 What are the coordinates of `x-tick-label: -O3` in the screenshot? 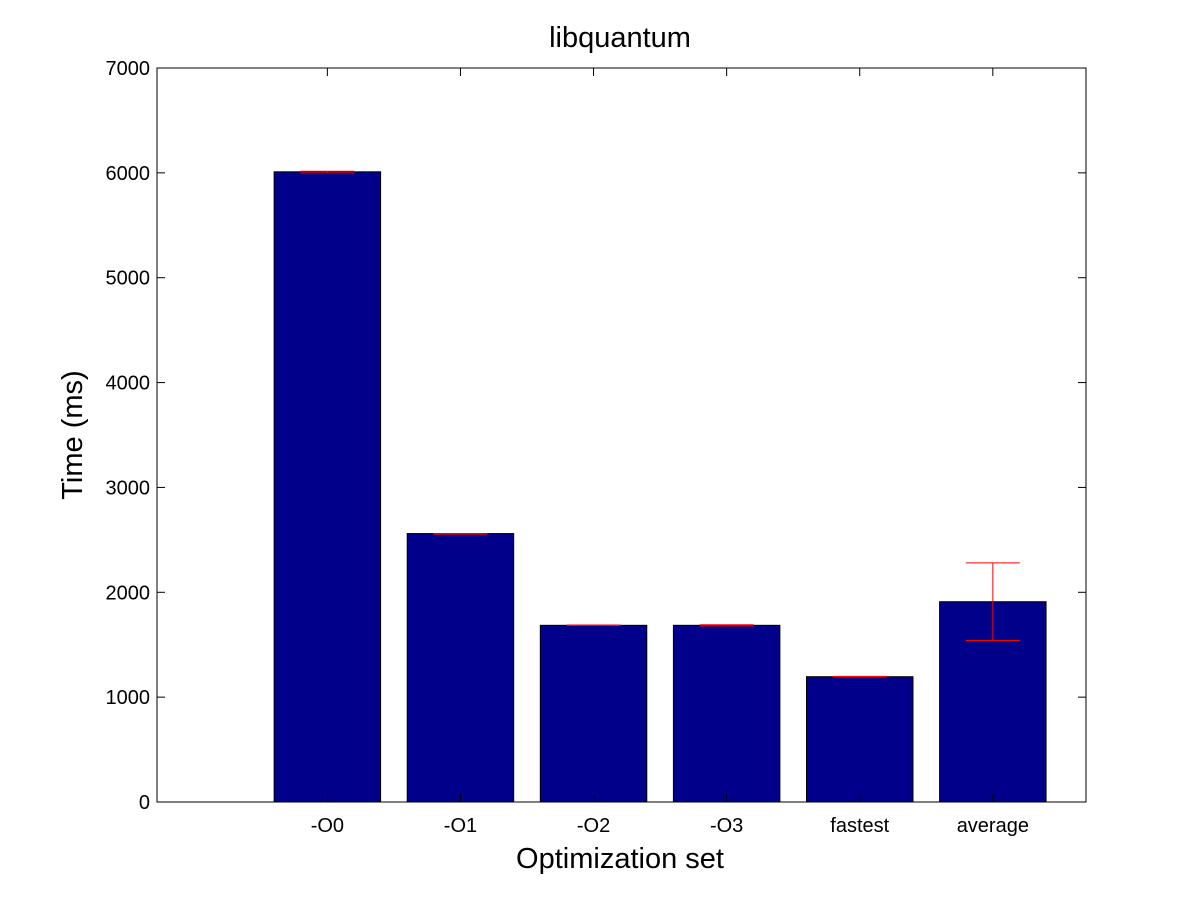 It's located at (726, 826).